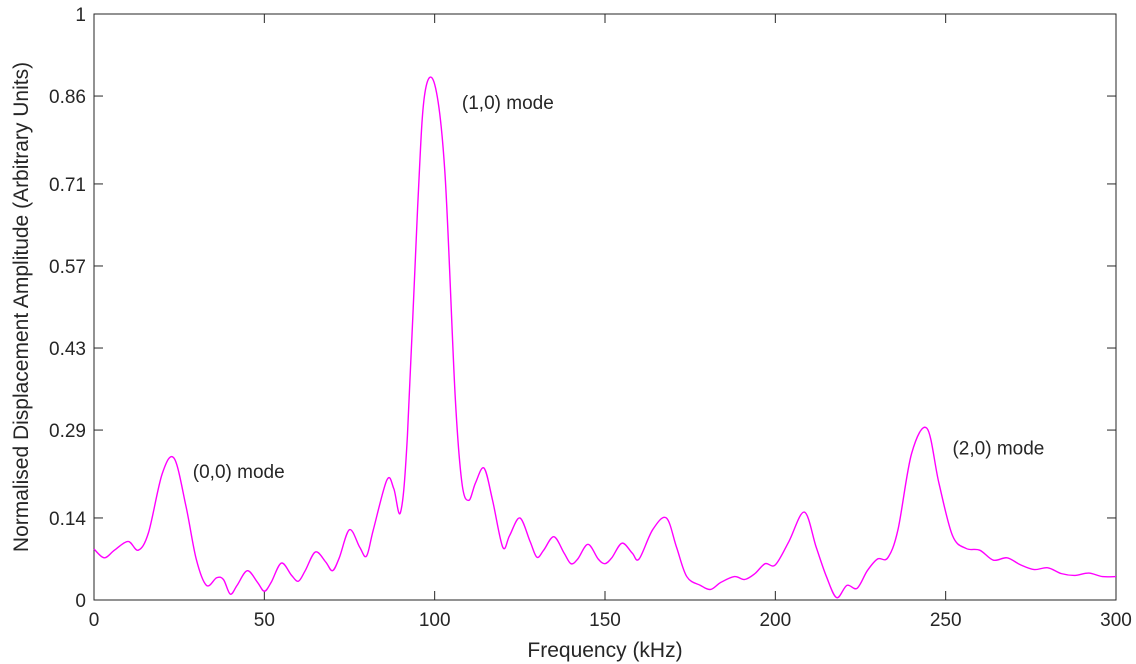 The width and height of the screenshot is (1136, 664). Describe the element at coordinates (946, 620) in the screenshot. I see `x-tick-label: 250` at that location.